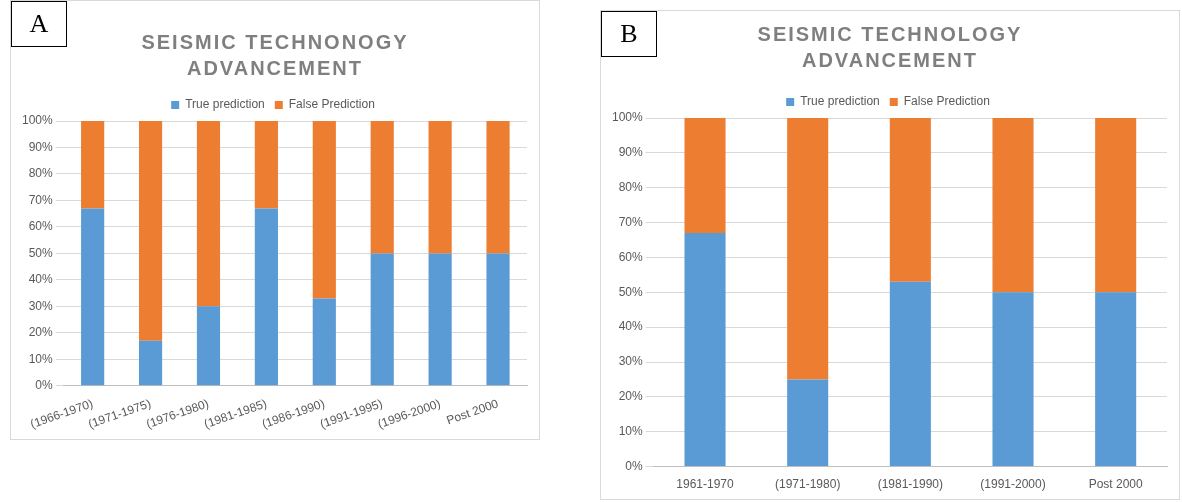 The width and height of the screenshot is (1182, 502). What do you see at coordinates (705, 484) in the screenshot?
I see `x-tick-label: 1961-1970` at bounding box center [705, 484].